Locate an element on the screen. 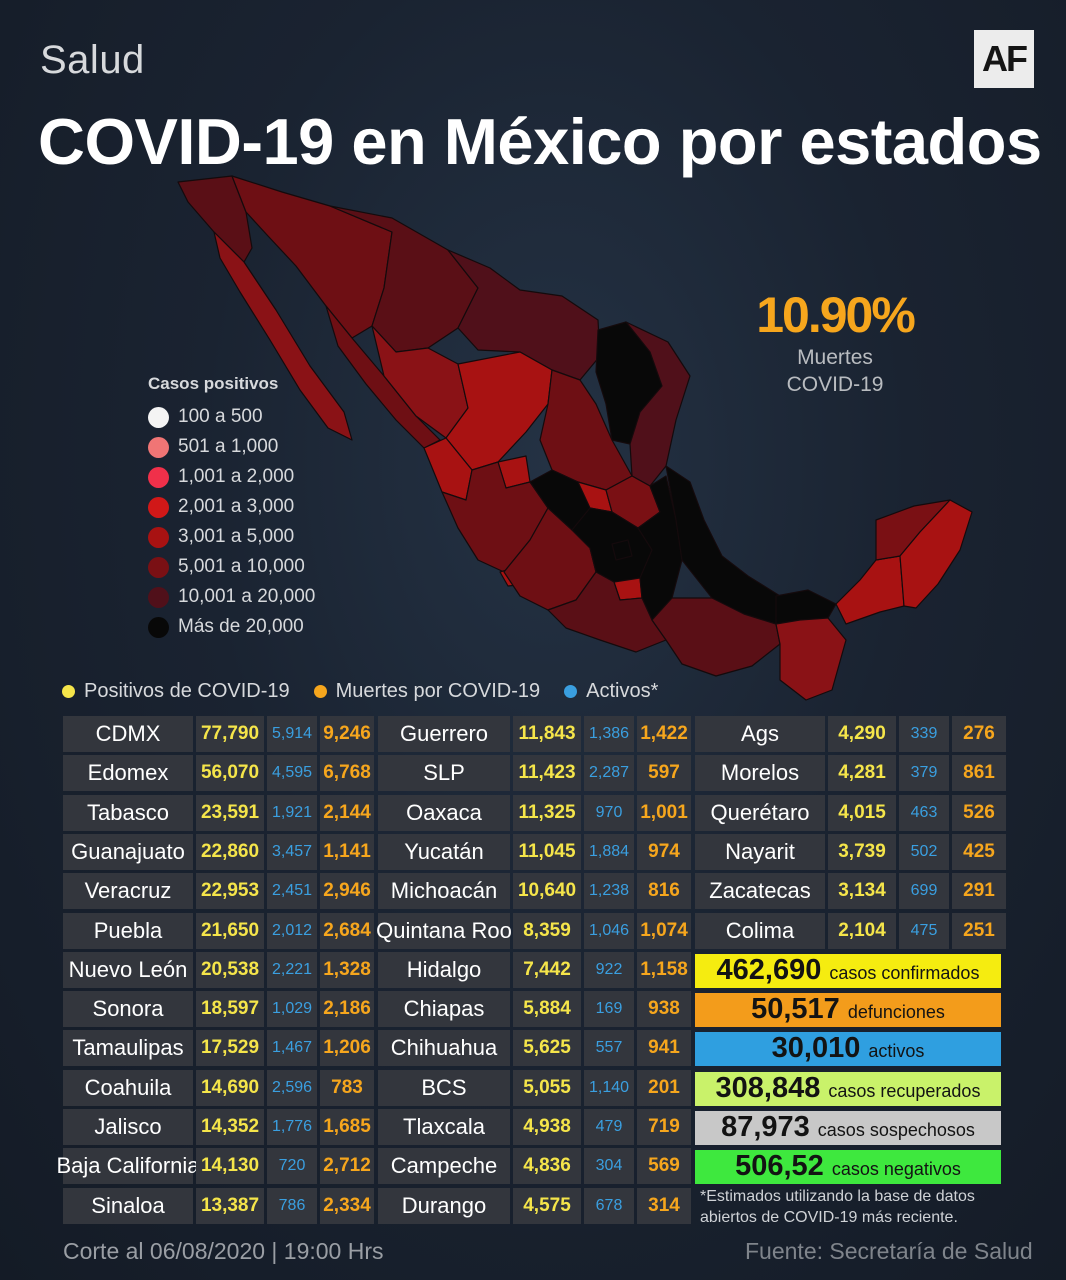 Image resolution: width=1066 pixels, height=1280 pixels. table-cell-pos: 17,529 is located at coordinates (230, 1048).